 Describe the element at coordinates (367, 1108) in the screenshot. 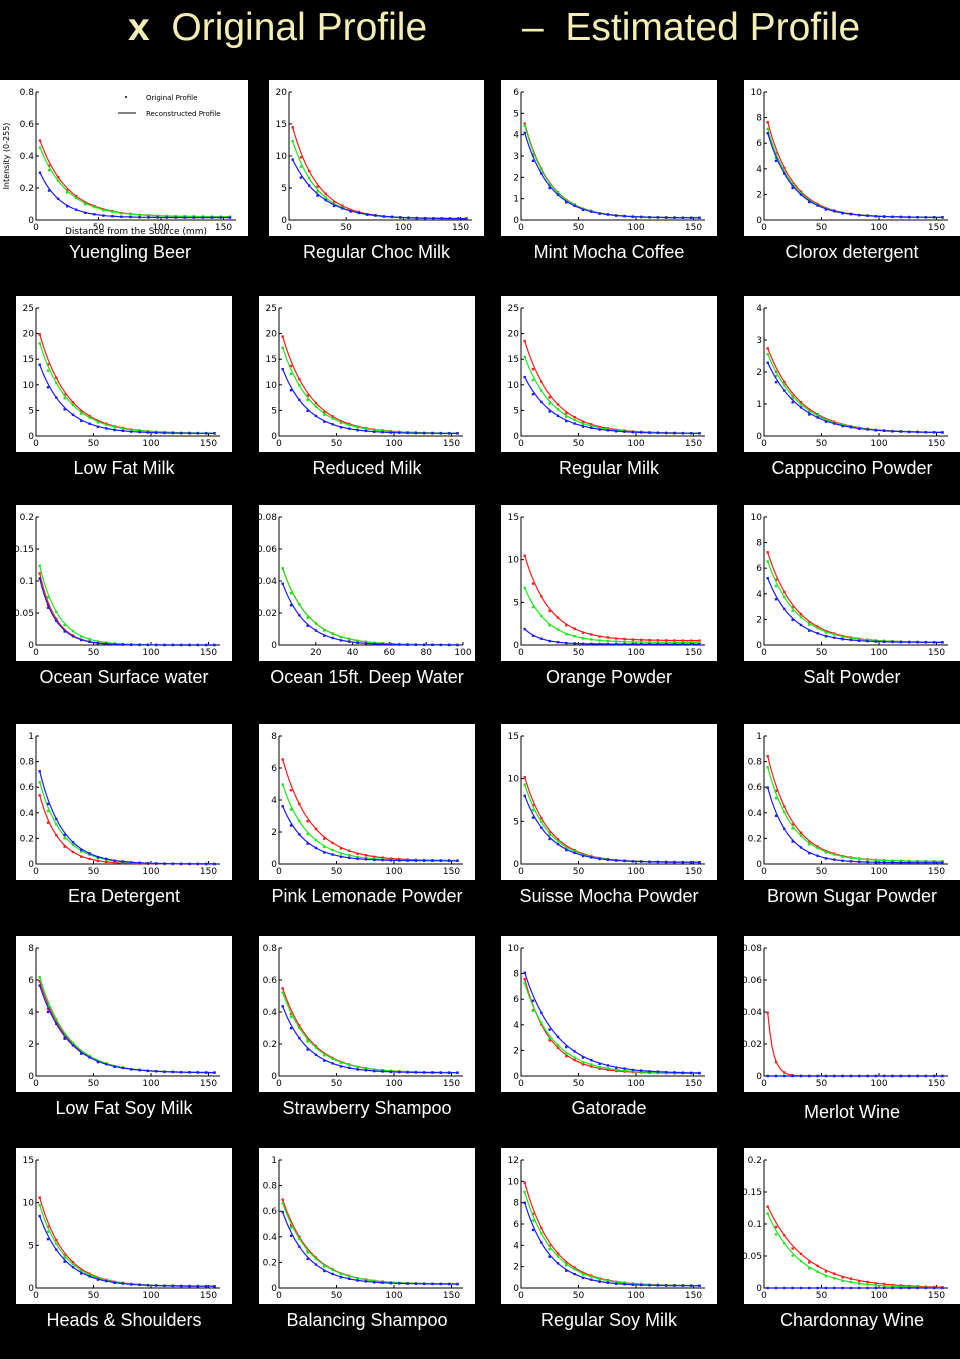

I see `chart-title: Strawberry Shampoo` at that location.